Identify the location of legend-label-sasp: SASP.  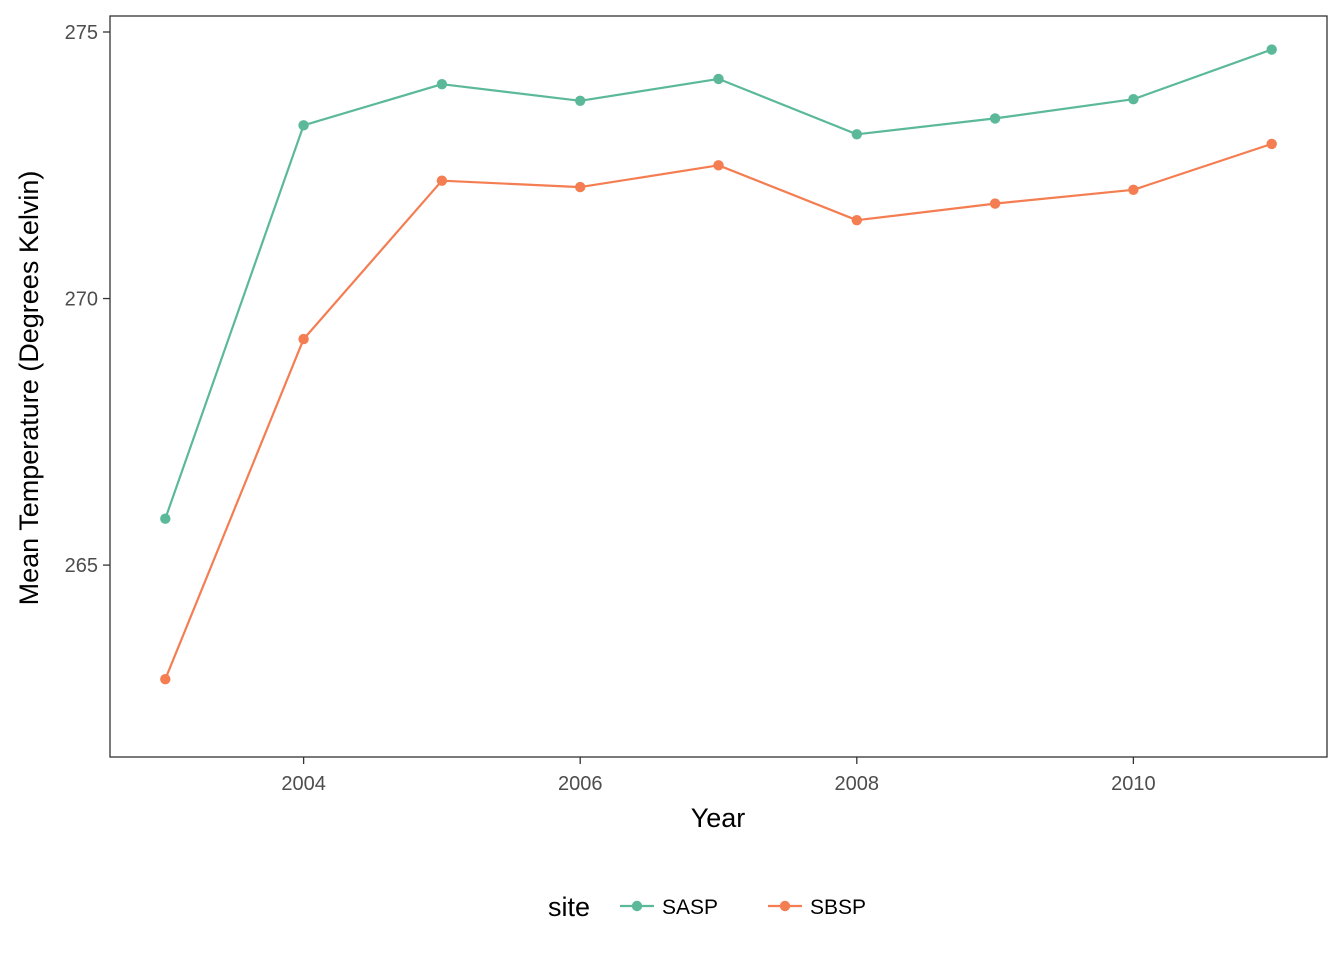
(690, 907).